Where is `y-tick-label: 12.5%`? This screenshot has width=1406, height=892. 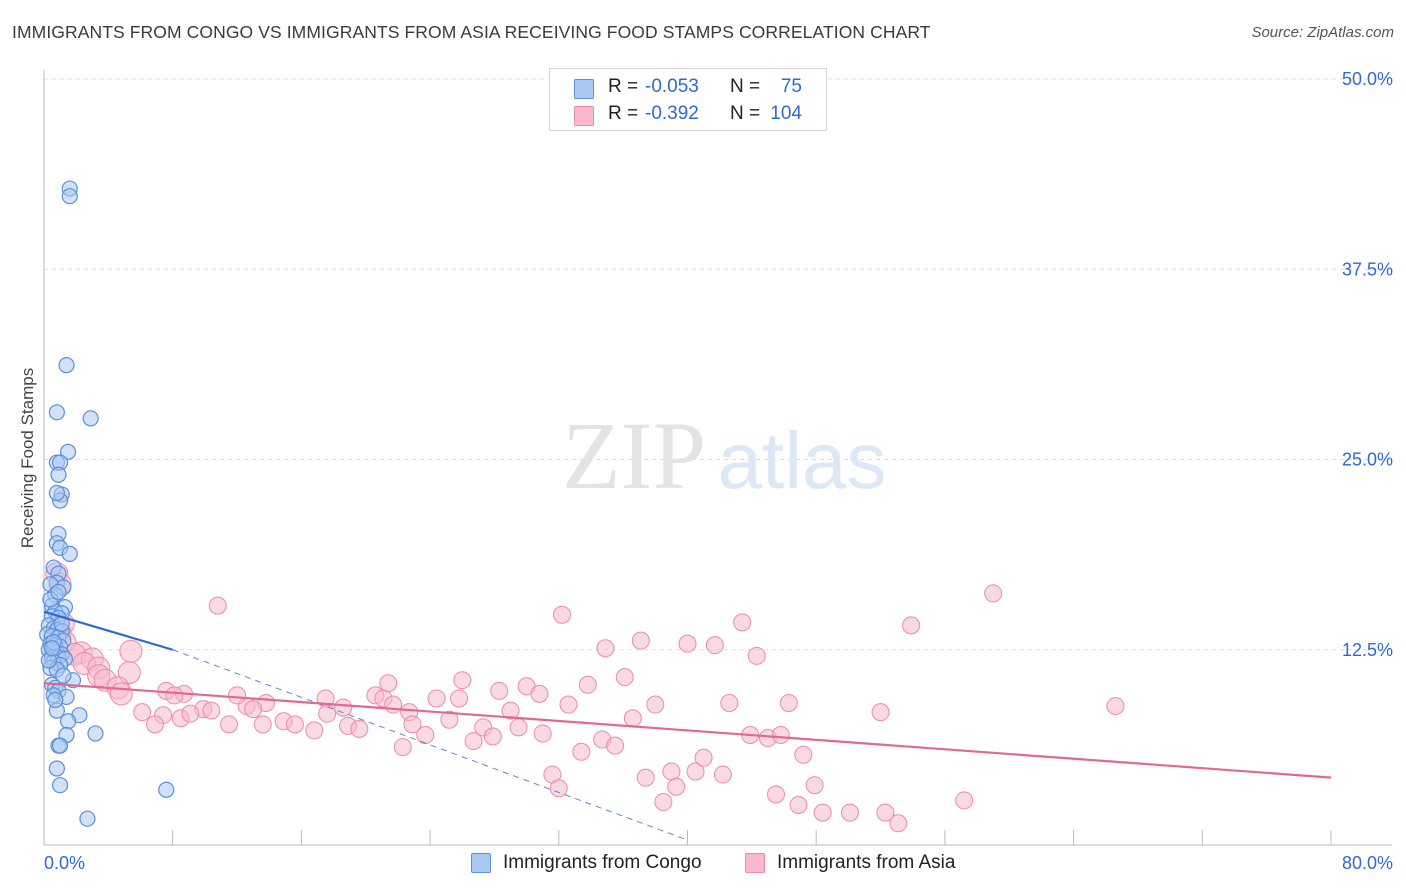
y-tick-label: 12.5% is located at coordinates (1367, 650).